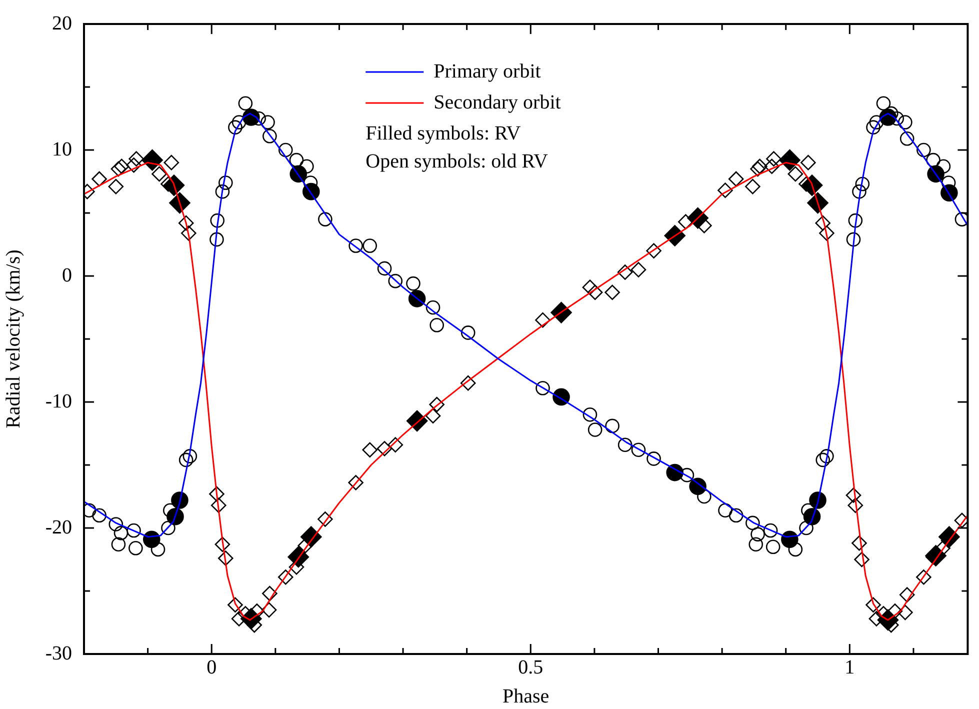 Image resolution: width=979 pixels, height=709 pixels. Describe the element at coordinates (67, 275) in the screenshot. I see `y-tick-label: 0` at that location.